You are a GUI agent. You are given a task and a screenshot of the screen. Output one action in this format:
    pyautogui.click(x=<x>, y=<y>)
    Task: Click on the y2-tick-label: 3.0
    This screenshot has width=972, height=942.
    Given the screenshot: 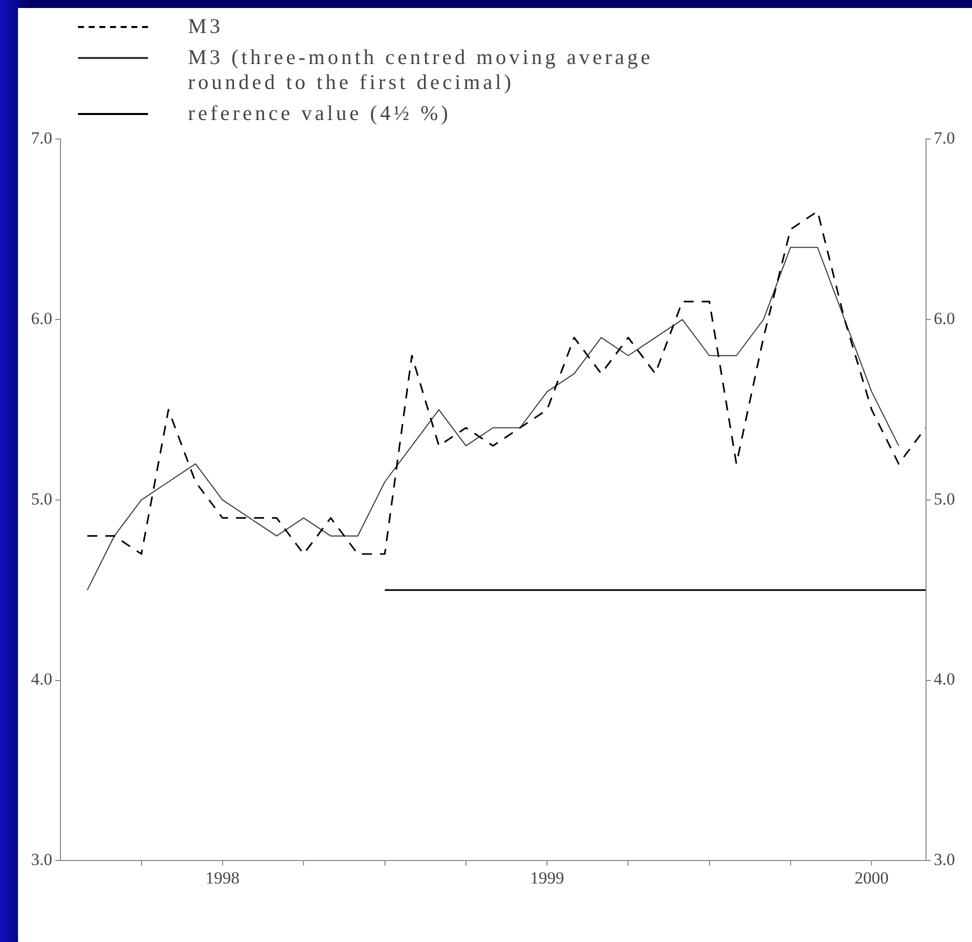 What is the action you would take?
    pyautogui.click(x=944, y=860)
    